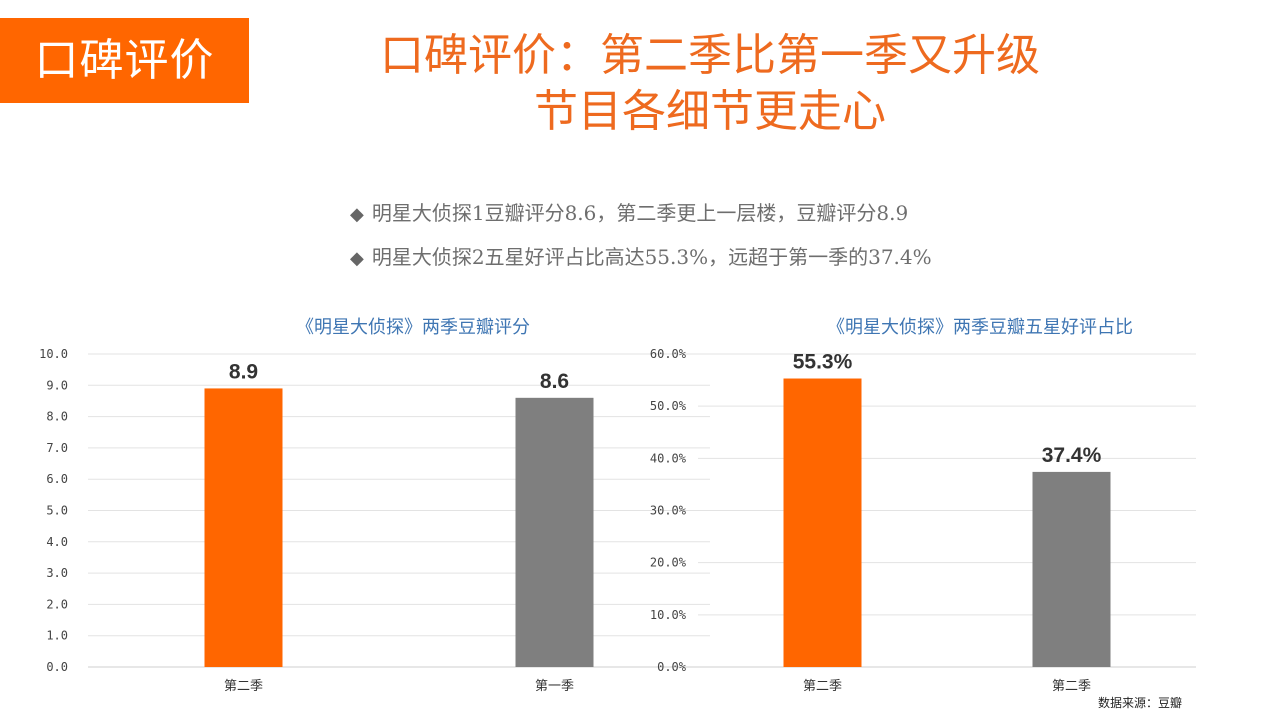  What do you see at coordinates (53, 354) in the screenshot?
I see `y-tick-label: 10.0` at bounding box center [53, 354].